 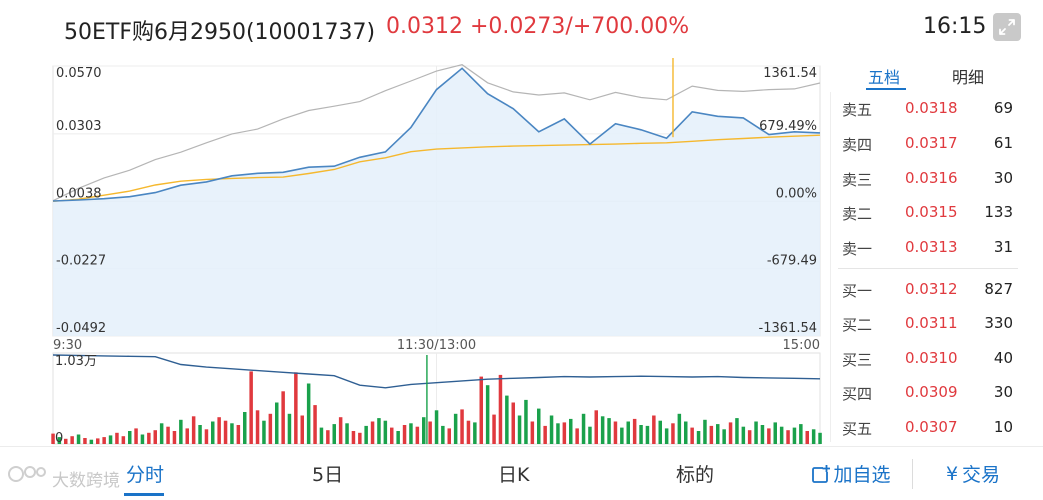 I want to click on ask-label: 卖二, so click(x=857, y=214).